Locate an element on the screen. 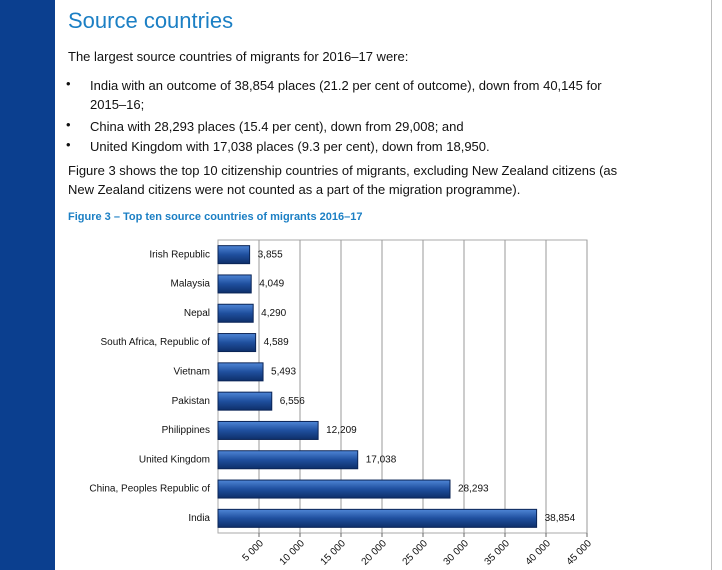 This screenshot has width=722, height=570. x-tick-label: 40 000 is located at coordinates (539, 553).